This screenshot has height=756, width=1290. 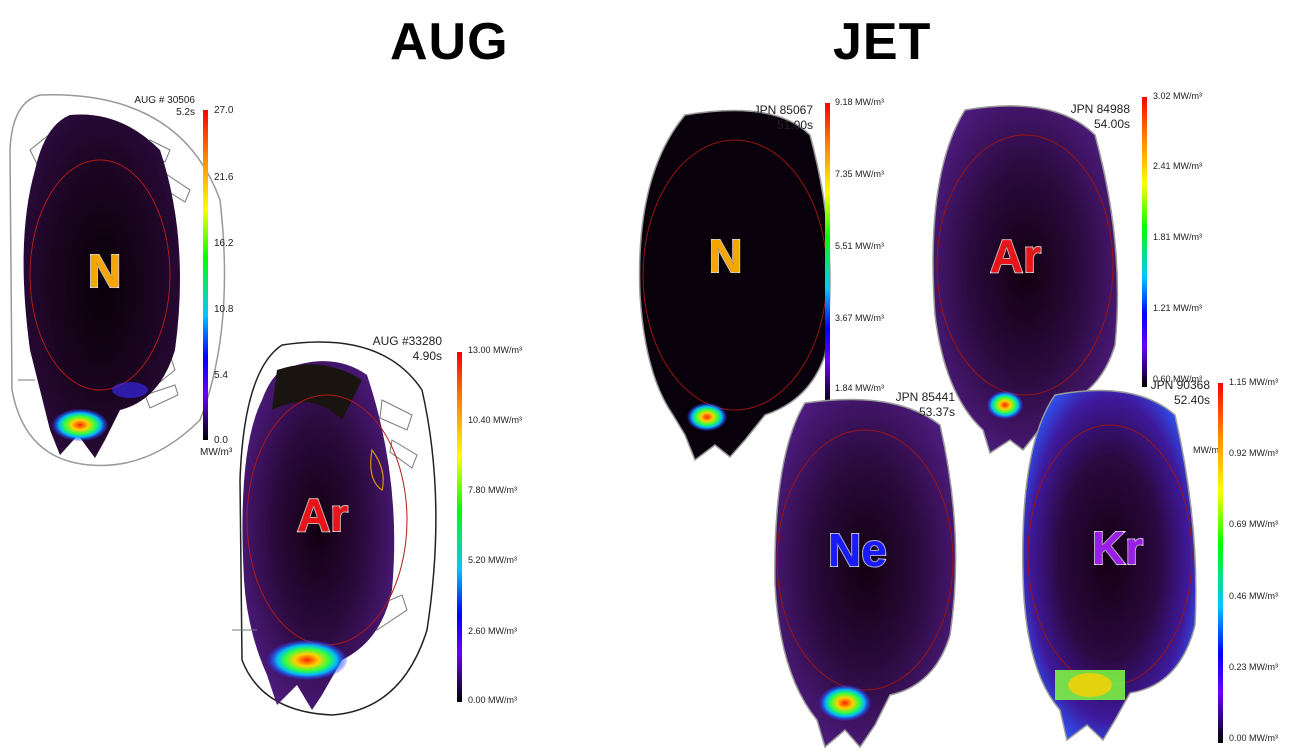 What do you see at coordinates (449, 42) in the screenshot?
I see `aug-heading: AUG` at bounding box center [449, 42].